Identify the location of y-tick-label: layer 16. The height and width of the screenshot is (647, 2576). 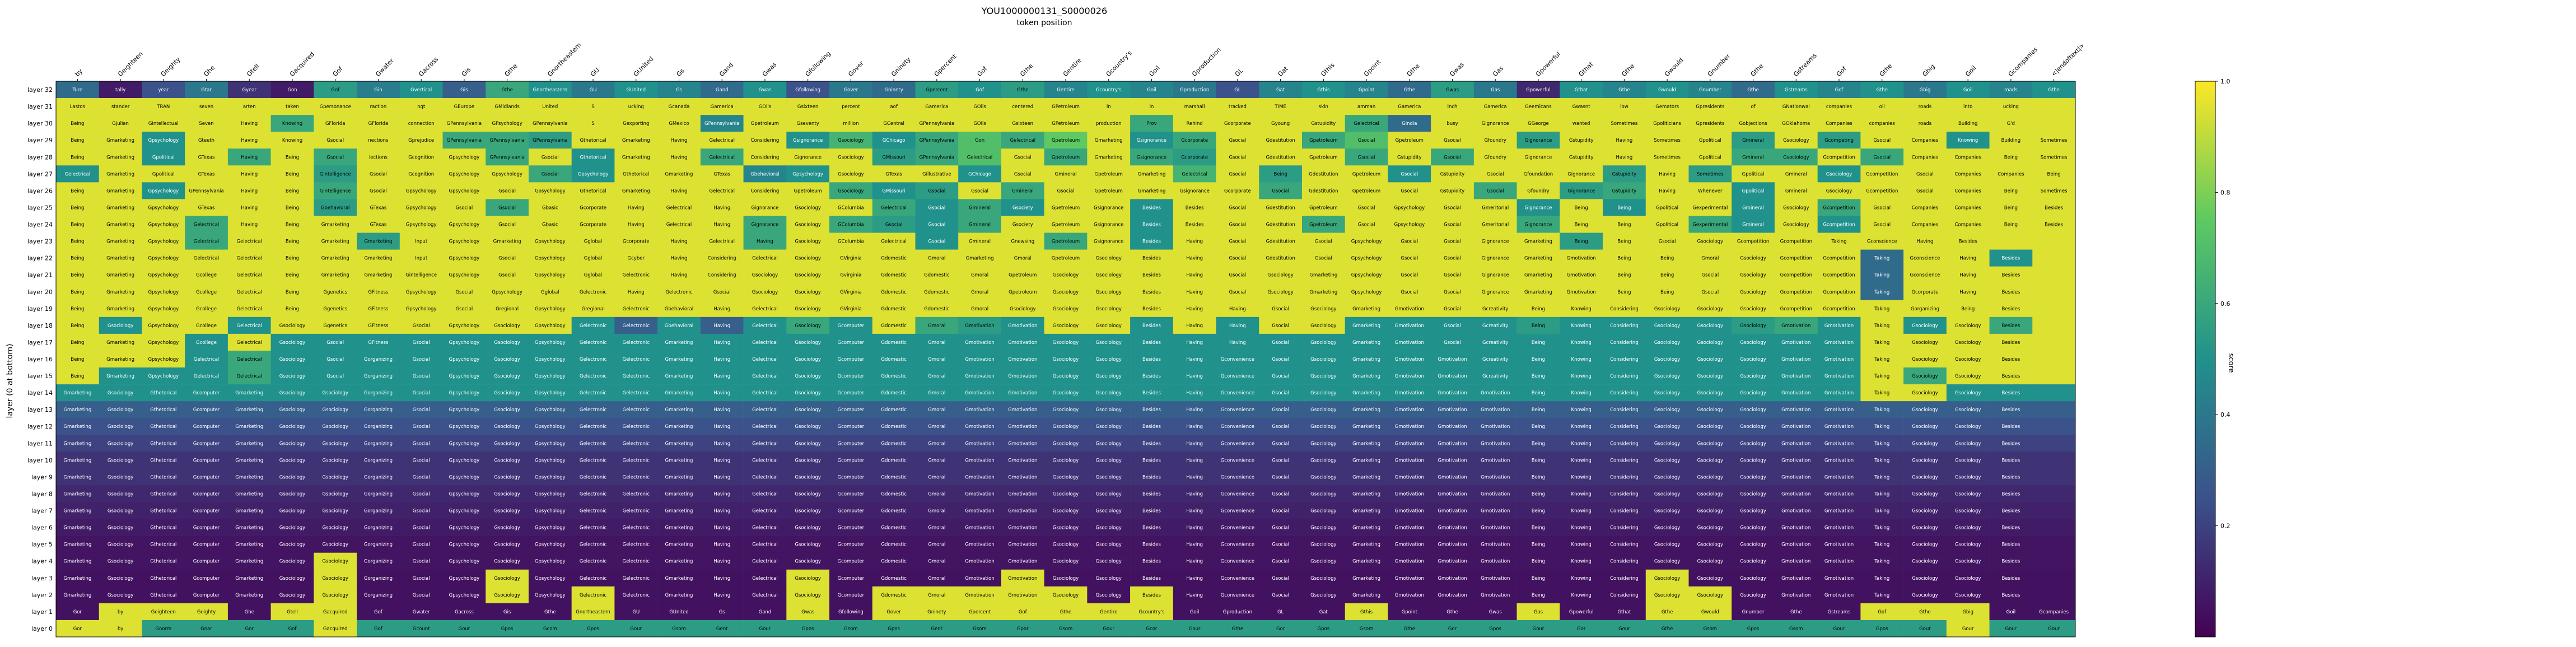
(40, 360).